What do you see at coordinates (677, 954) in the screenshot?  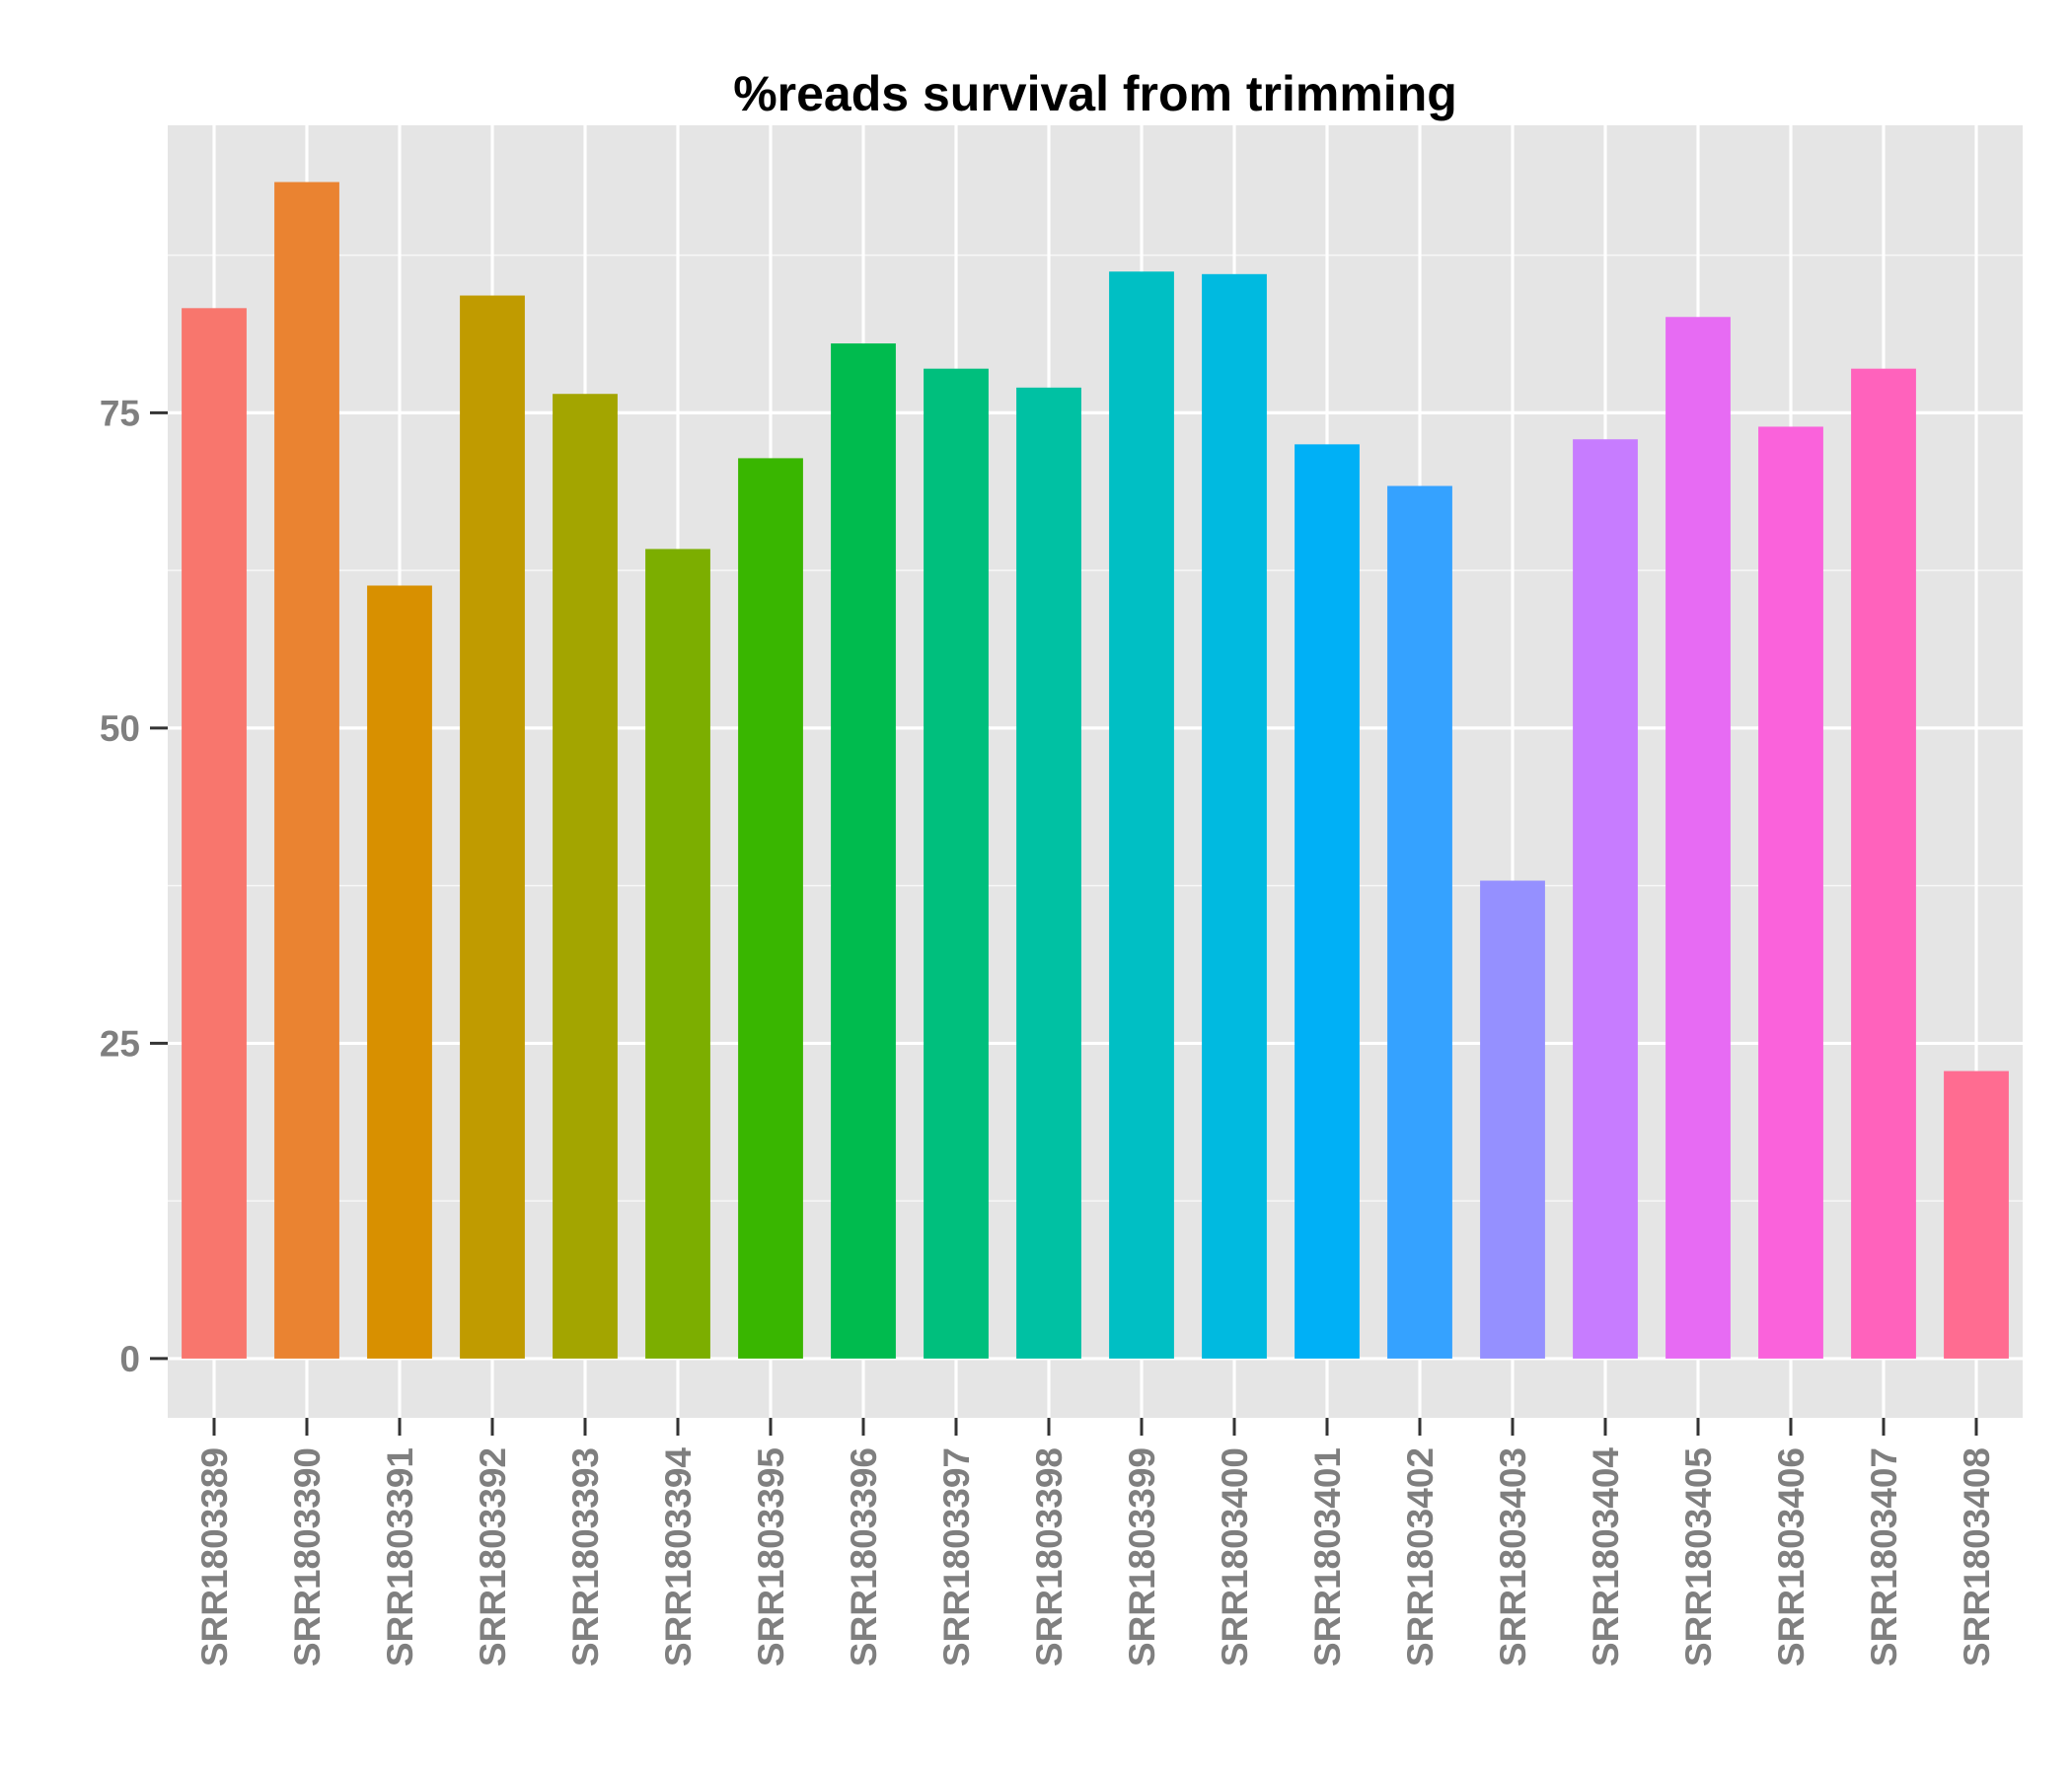 I see `bar-SRR1803394` at bounding box center [677, 954].